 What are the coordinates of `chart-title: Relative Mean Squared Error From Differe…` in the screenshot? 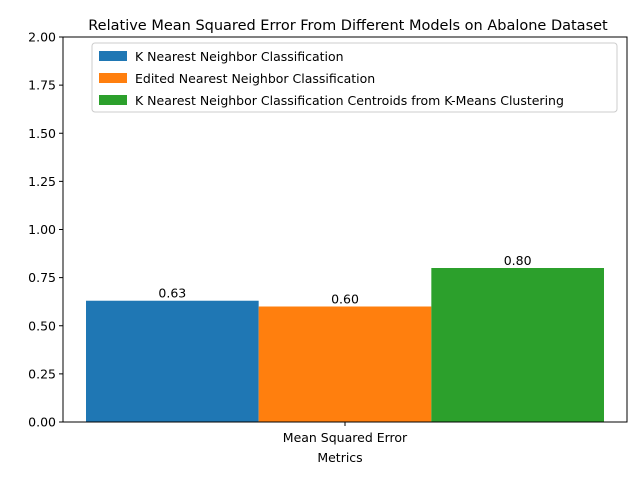 It's located at (348, 26).